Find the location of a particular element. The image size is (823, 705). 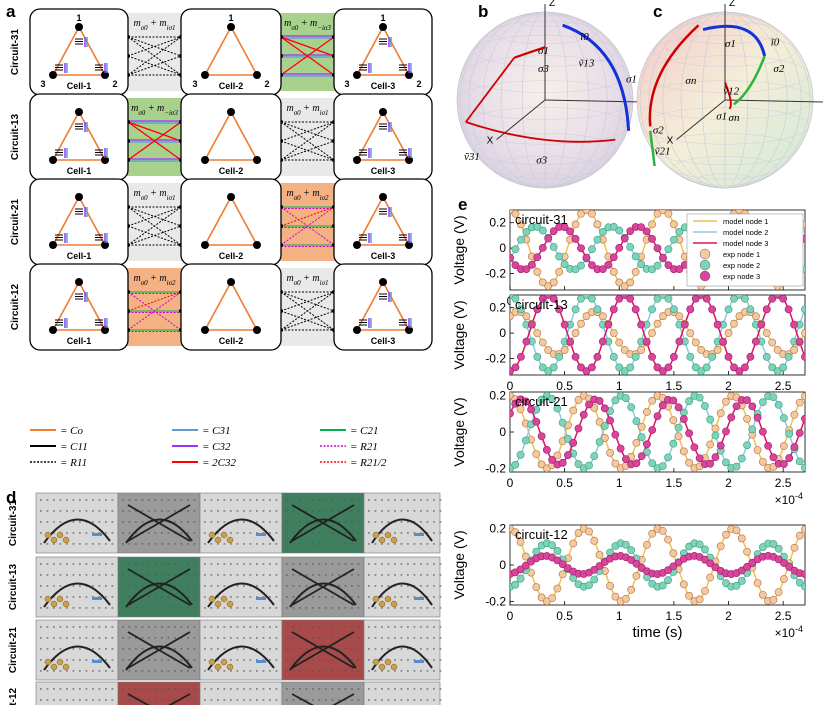

legend-label: model node 2 is located at coordinates (745, 232).